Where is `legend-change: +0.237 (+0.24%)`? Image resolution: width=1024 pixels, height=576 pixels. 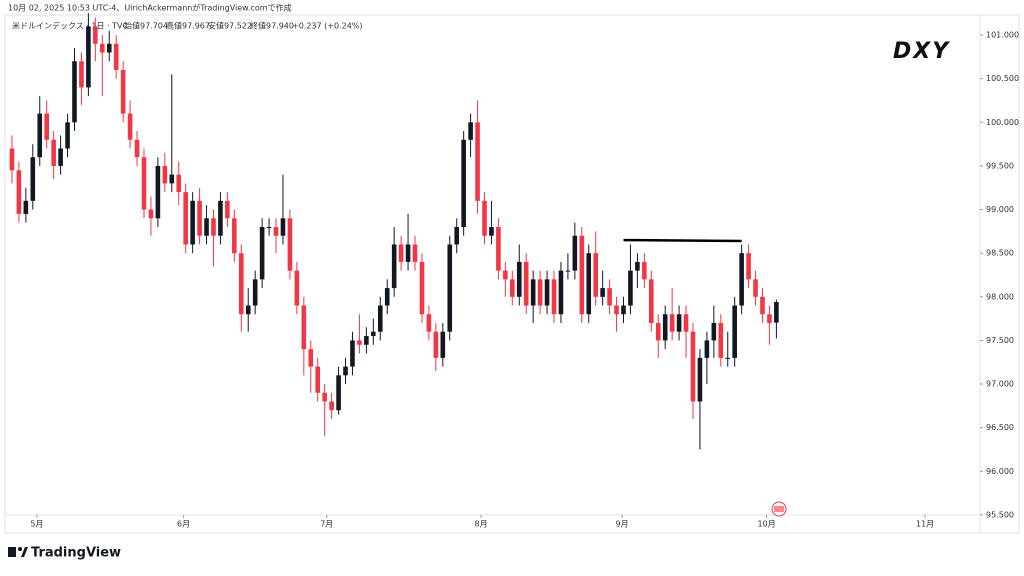 legend-change: +0.237 (+0.24%) is located at coordinates (327, 26).